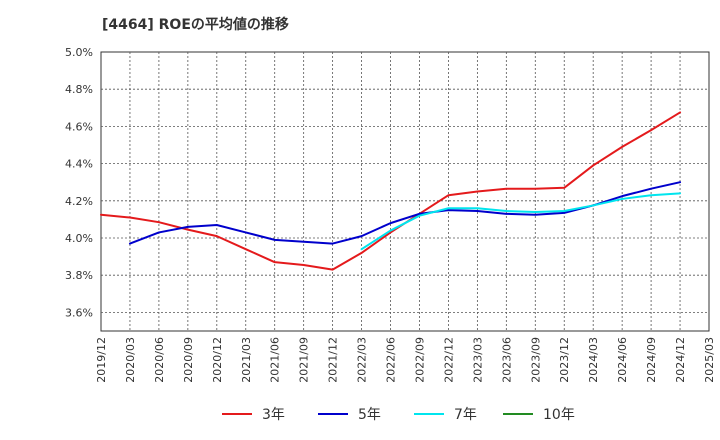 This screenshot has width=720, height=440. I want to click on x-tick-label: 2024/03, so click(593, 360).